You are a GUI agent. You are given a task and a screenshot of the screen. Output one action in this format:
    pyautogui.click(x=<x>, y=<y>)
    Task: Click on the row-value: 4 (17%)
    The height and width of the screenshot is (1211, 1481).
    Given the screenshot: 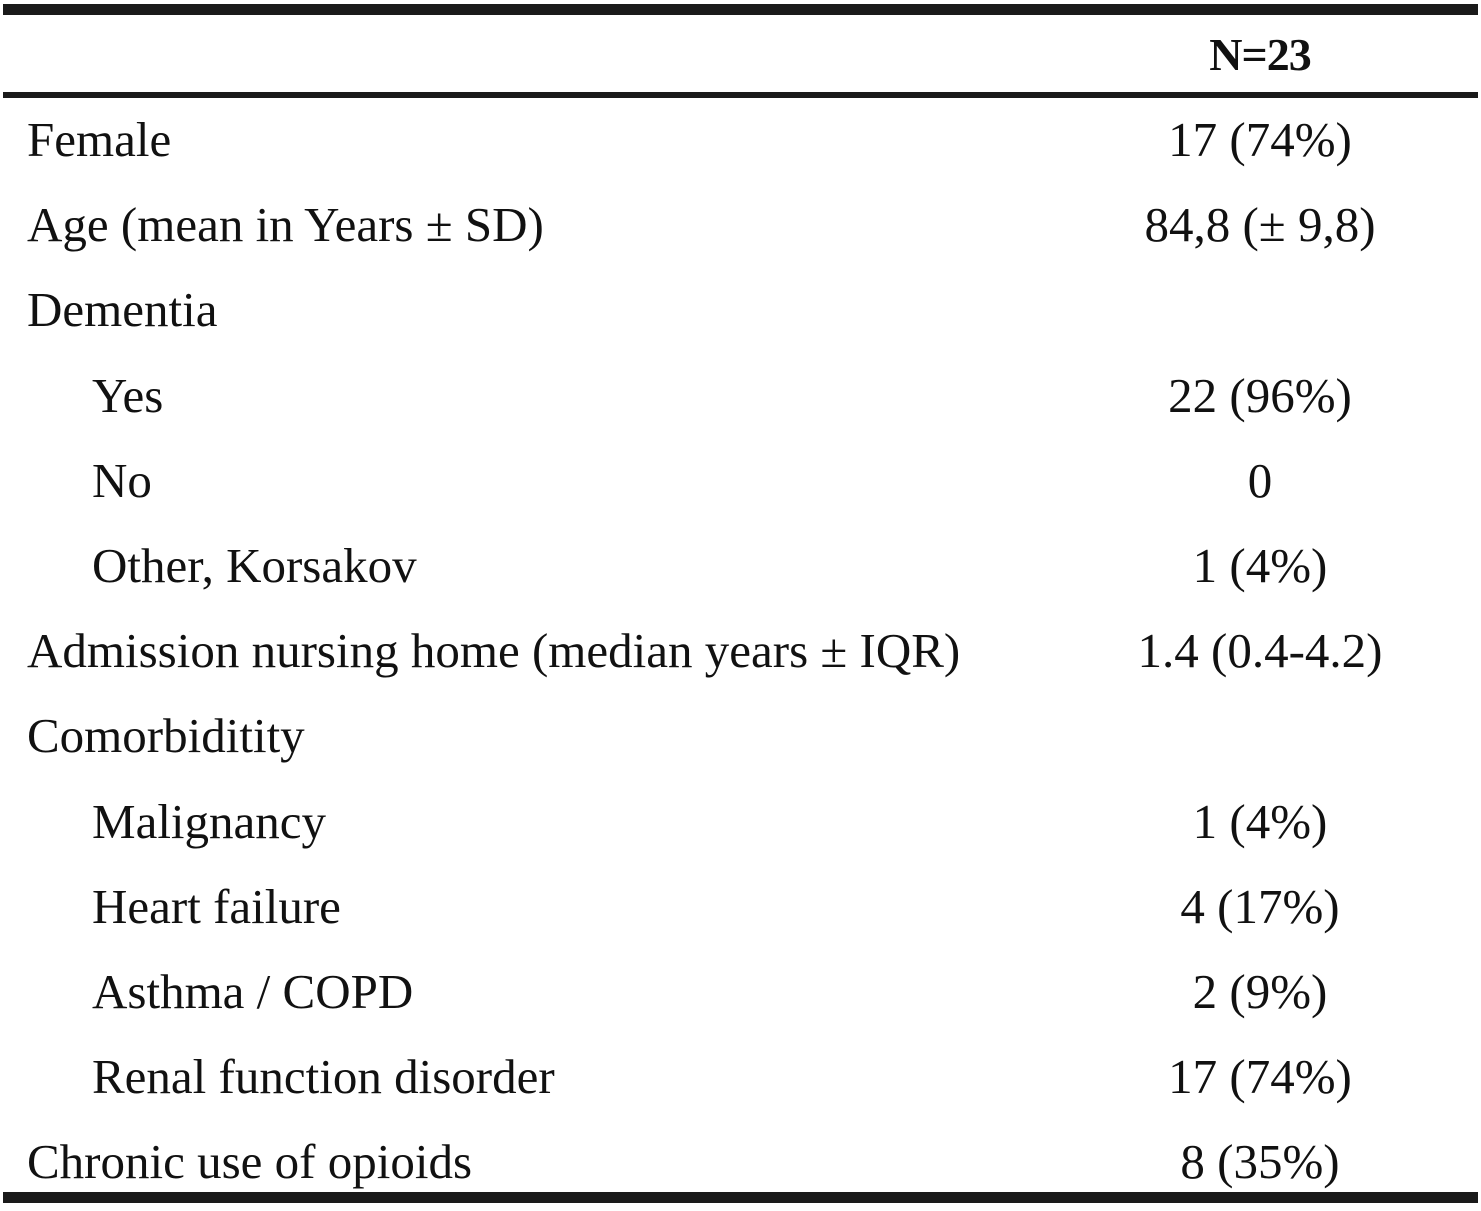 What is the action you would take?
    pyautogui.click(x=1260, y=906)
    